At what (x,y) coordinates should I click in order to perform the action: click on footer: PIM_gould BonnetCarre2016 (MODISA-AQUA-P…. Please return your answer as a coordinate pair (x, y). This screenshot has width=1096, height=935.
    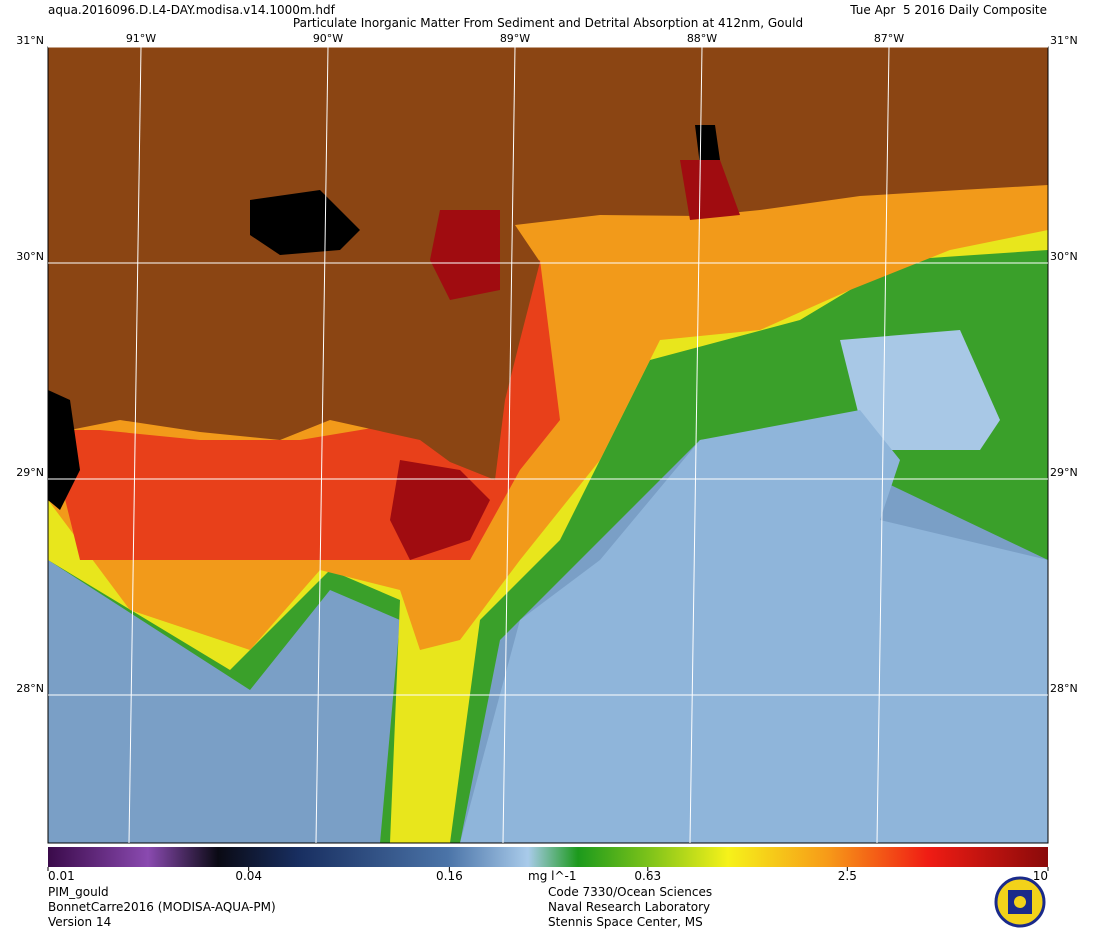
    Looking at the image, I should click on (380, 907).